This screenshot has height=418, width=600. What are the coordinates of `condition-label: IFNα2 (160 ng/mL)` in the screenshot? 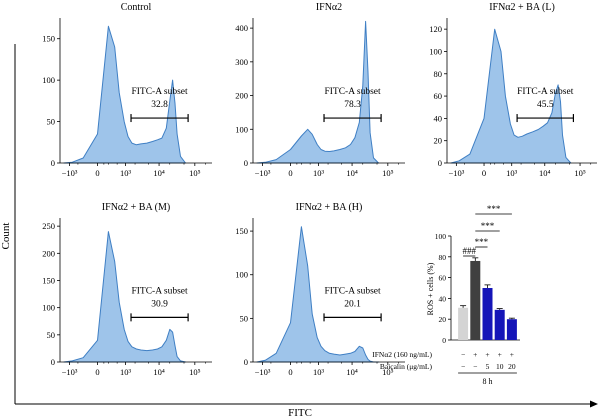 It's located at (402, 354).